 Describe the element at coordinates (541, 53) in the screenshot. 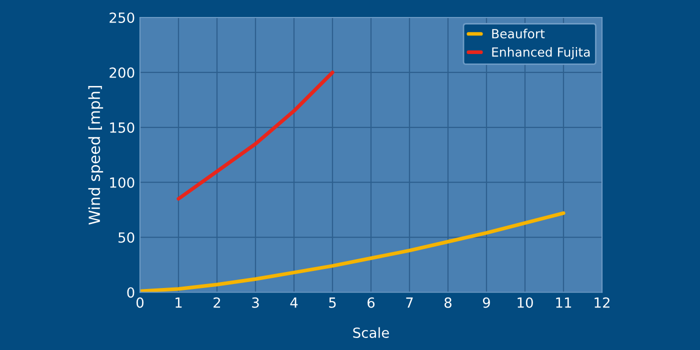

I see `legend-label: Enhanced Fujita` at that location.